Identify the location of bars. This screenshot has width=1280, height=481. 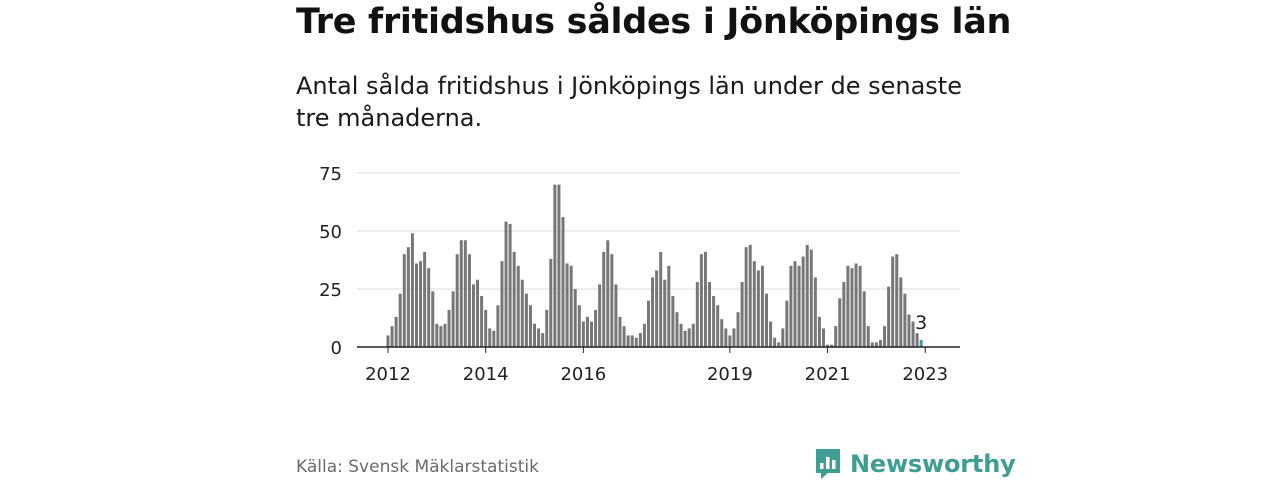
(654, 265).